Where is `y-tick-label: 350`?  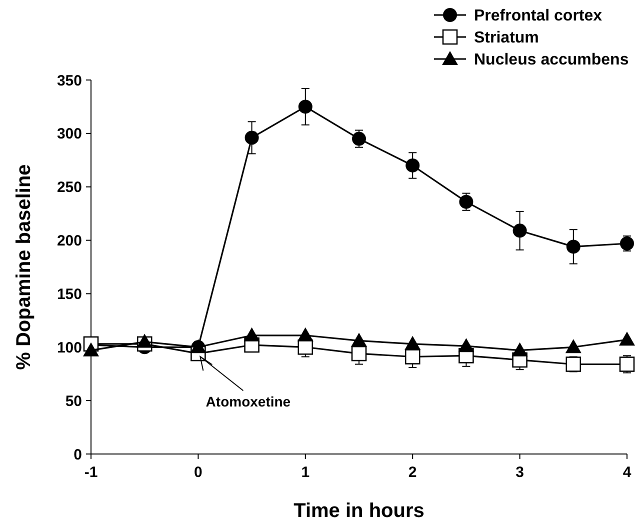 y-tick-label: 350 is located at coordinates (69, 81).